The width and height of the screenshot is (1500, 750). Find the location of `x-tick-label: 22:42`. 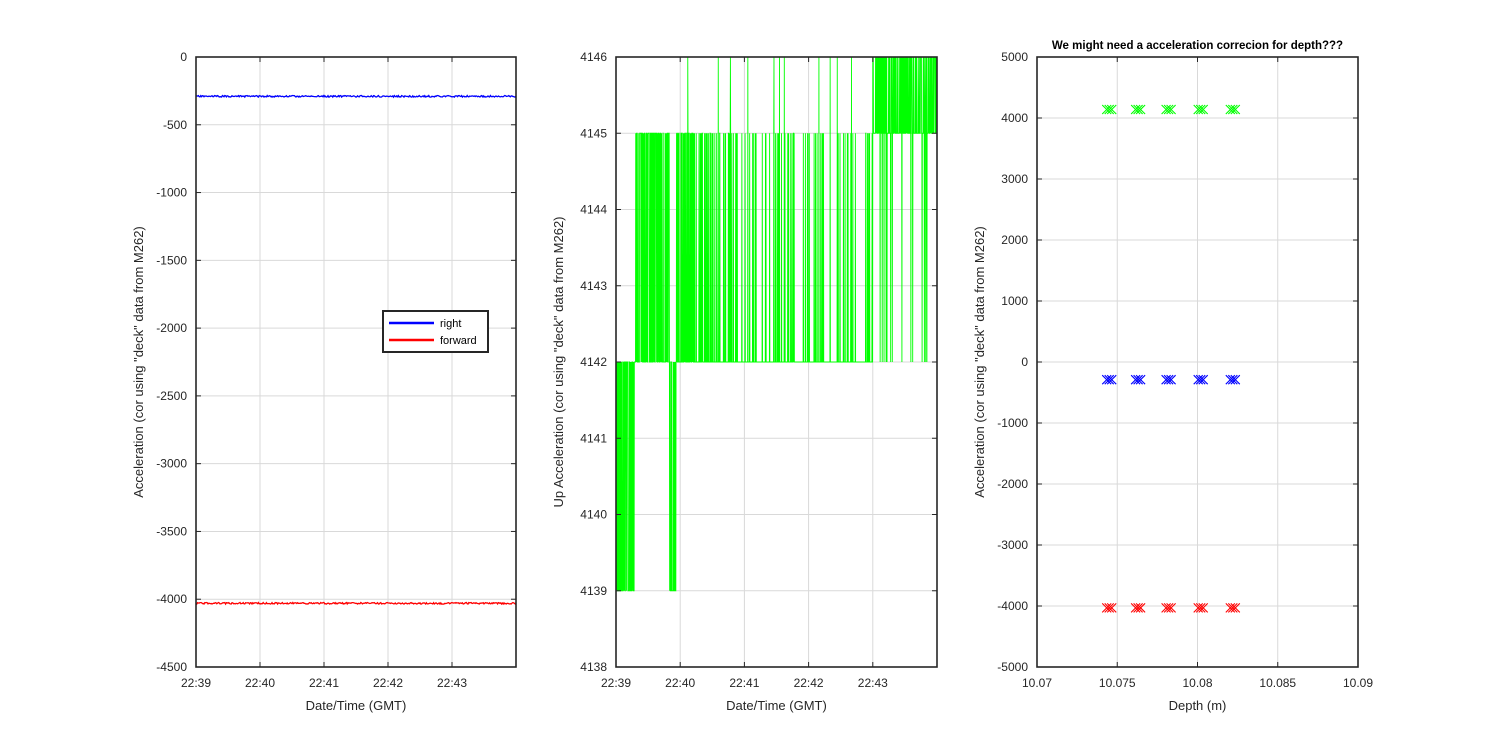

x-tick-label: 22:42 is located at coordinates (809, 683).